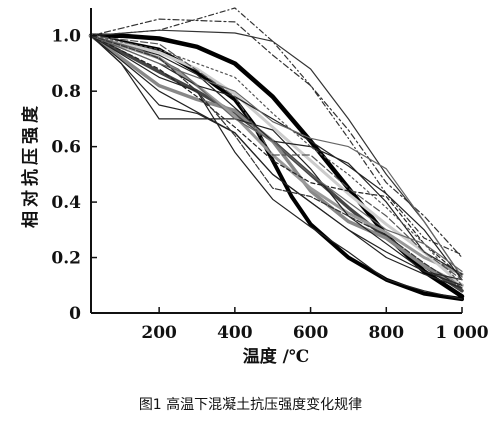  What do you see at coordinates (276, 356) in the screenshot?
I see `x-axis-label: 温度 /℃` at bounding box center [276, 356].